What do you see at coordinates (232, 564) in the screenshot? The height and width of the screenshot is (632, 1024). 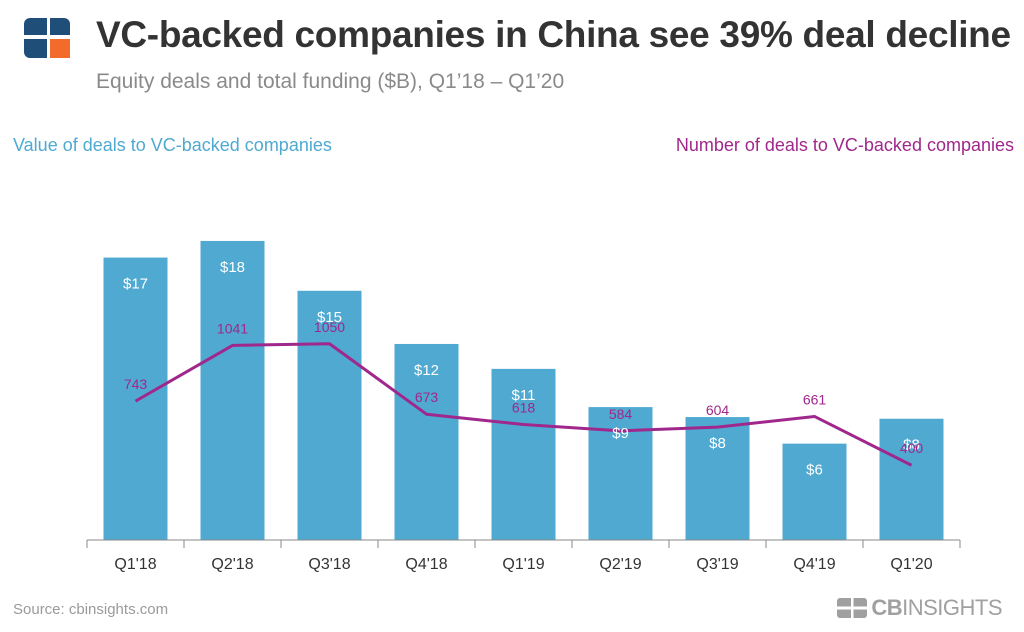 I see `x-tick-label: Q2'18` at bounding box center [232, 564].